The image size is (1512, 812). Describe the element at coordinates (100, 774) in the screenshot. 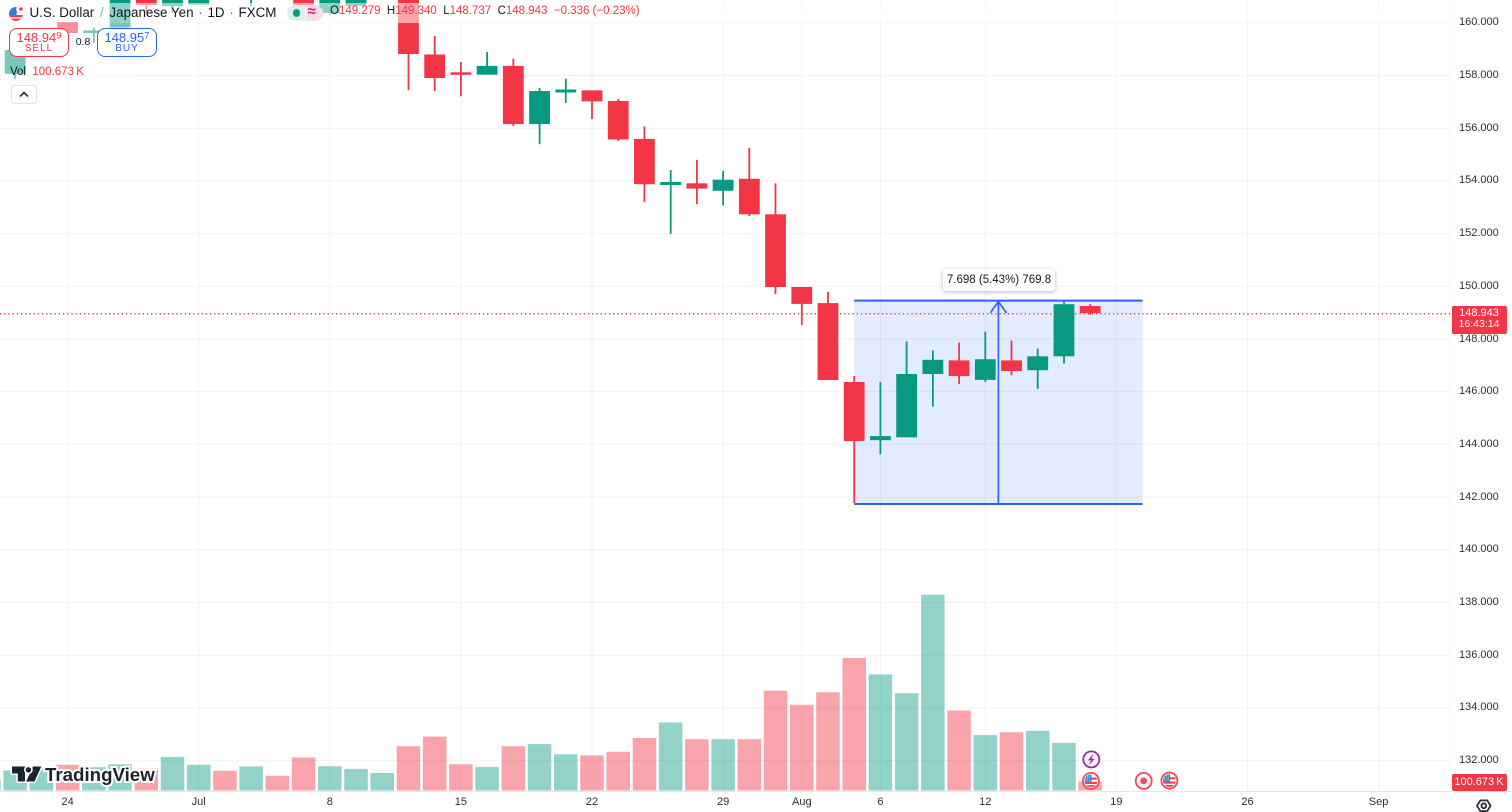

I see `svg-text: TradingView` at that location.